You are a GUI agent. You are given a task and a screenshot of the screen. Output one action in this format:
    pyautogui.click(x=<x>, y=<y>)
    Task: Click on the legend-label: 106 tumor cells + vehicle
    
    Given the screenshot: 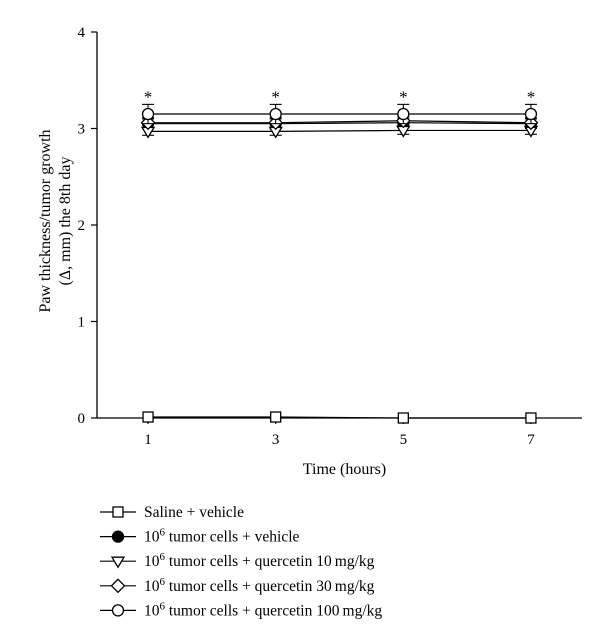 What is the action you would take?
    pyautogui.click(x=222, y=536)
    